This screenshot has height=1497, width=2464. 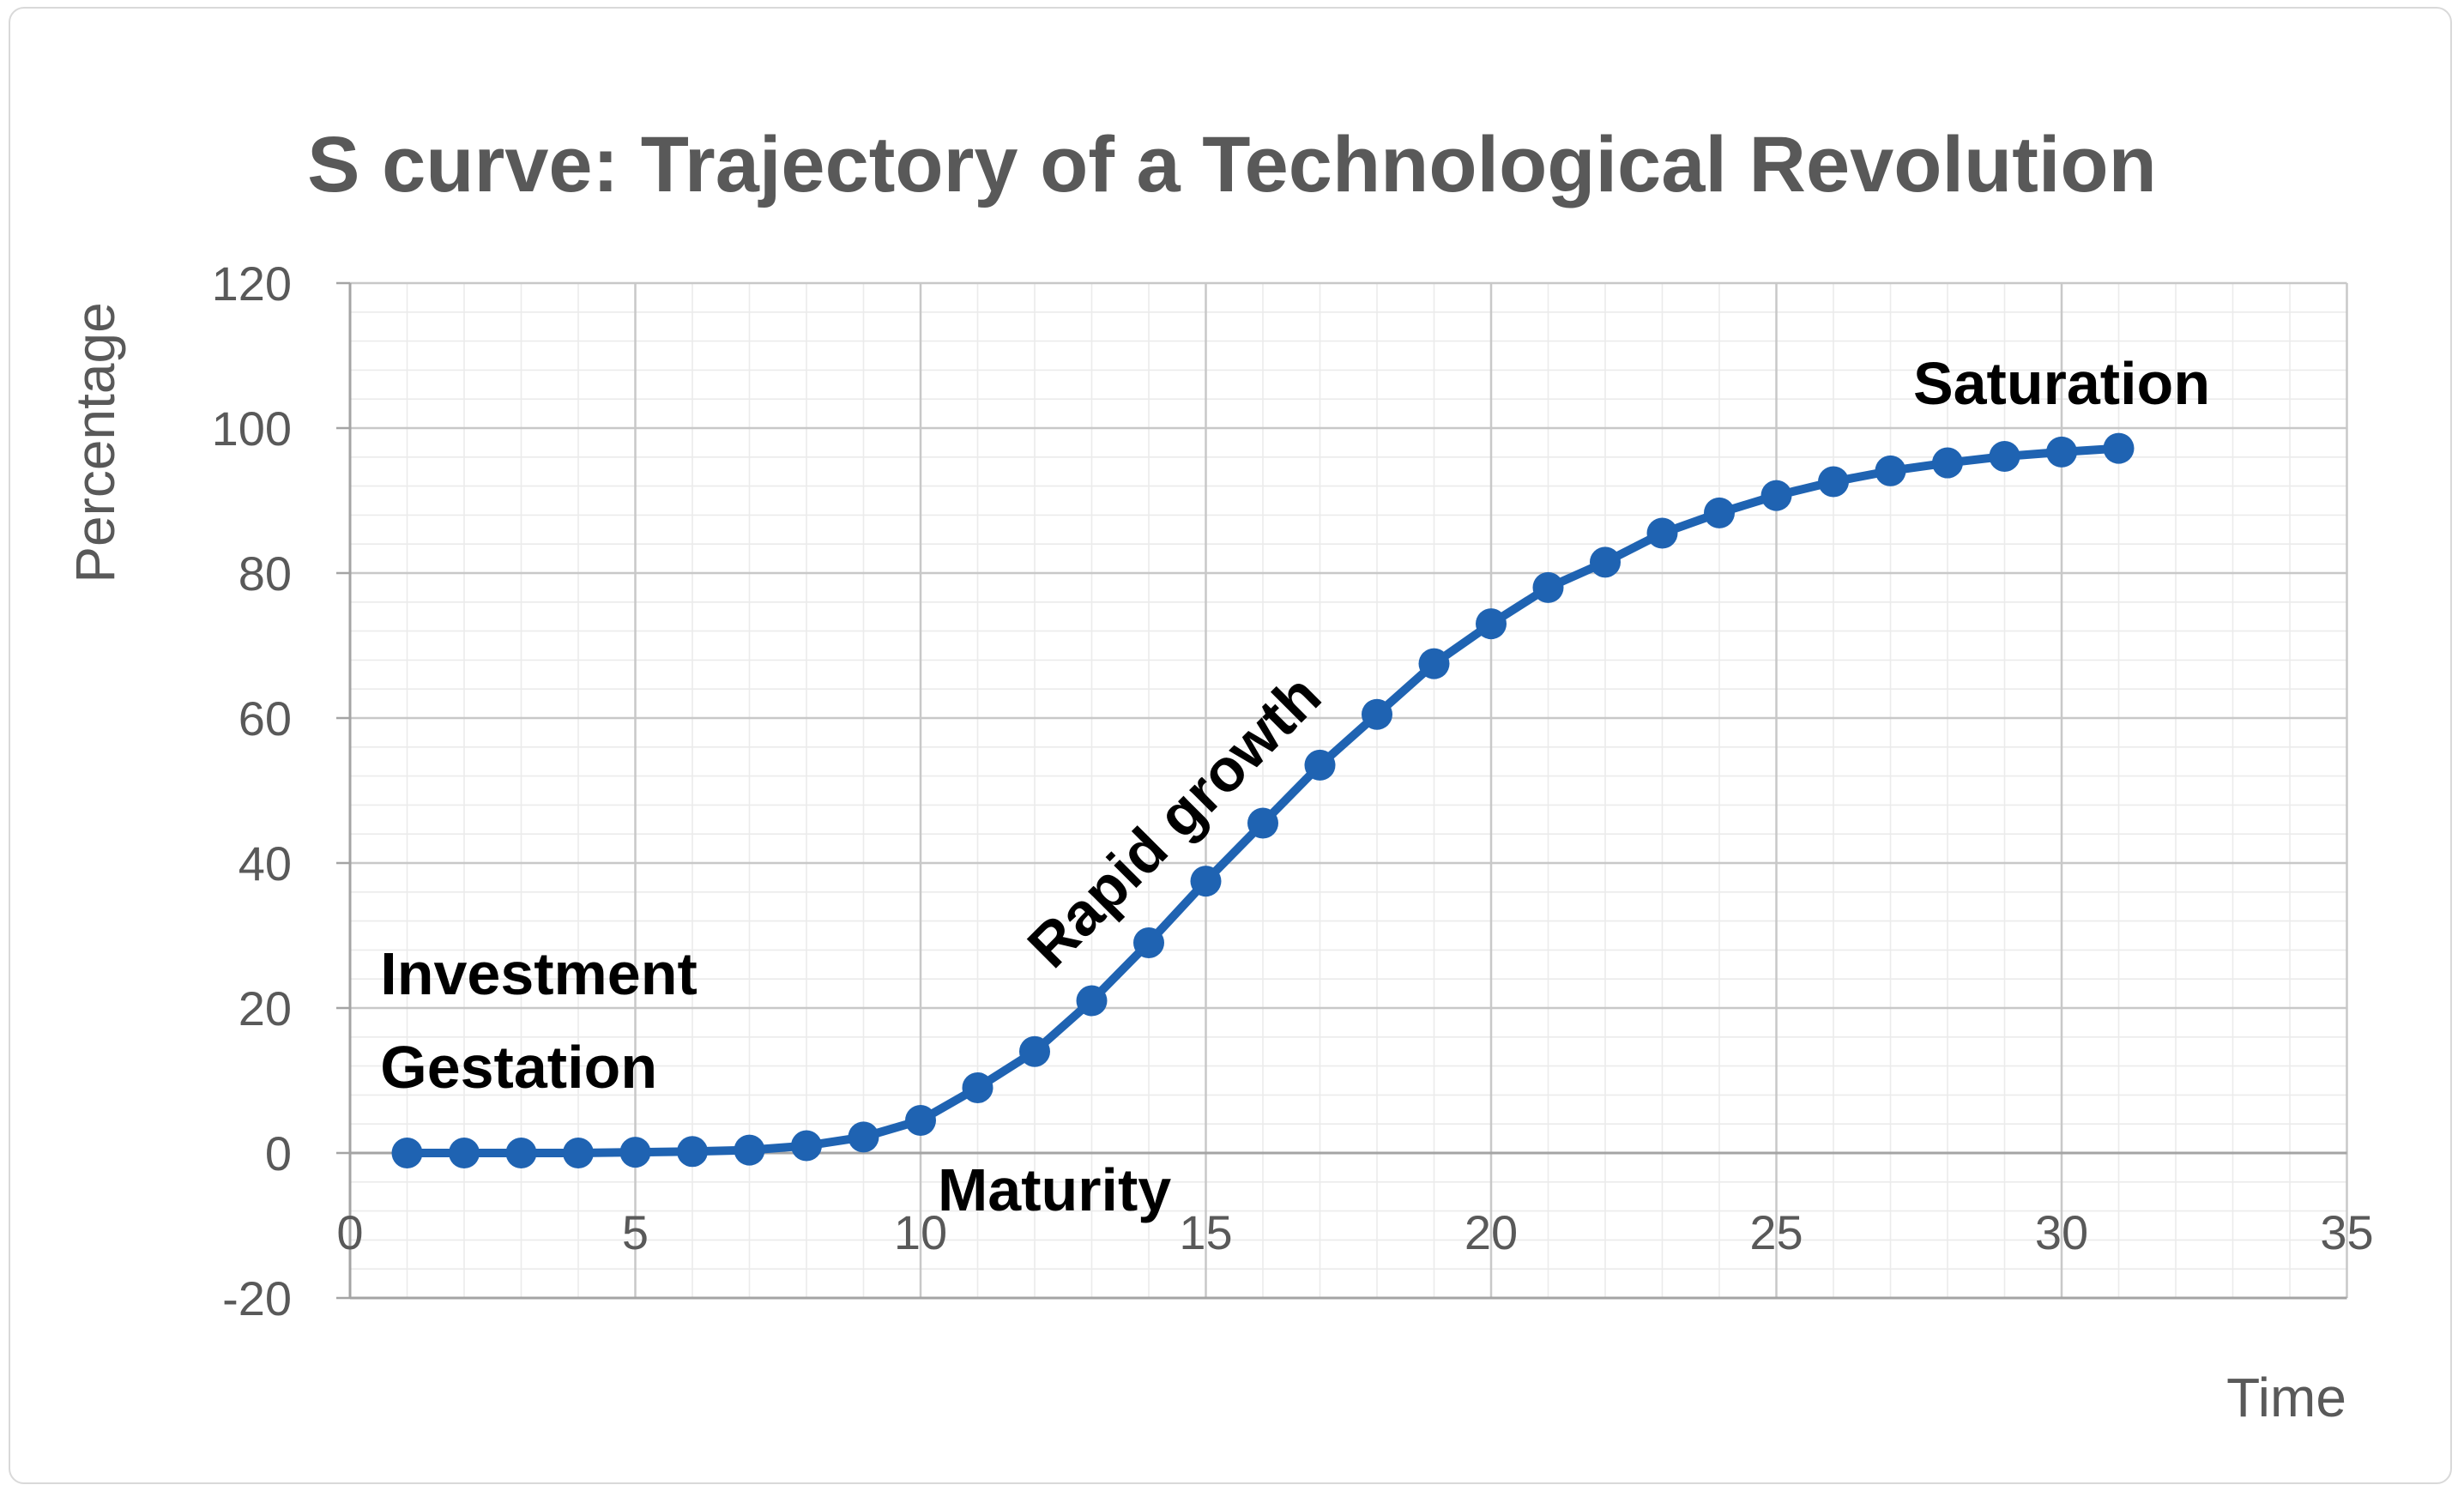 What do you see at coordinates (278, 1153) in the screenshot?
I see `y-tick-label: 0` at bounding box center [278, 1153].